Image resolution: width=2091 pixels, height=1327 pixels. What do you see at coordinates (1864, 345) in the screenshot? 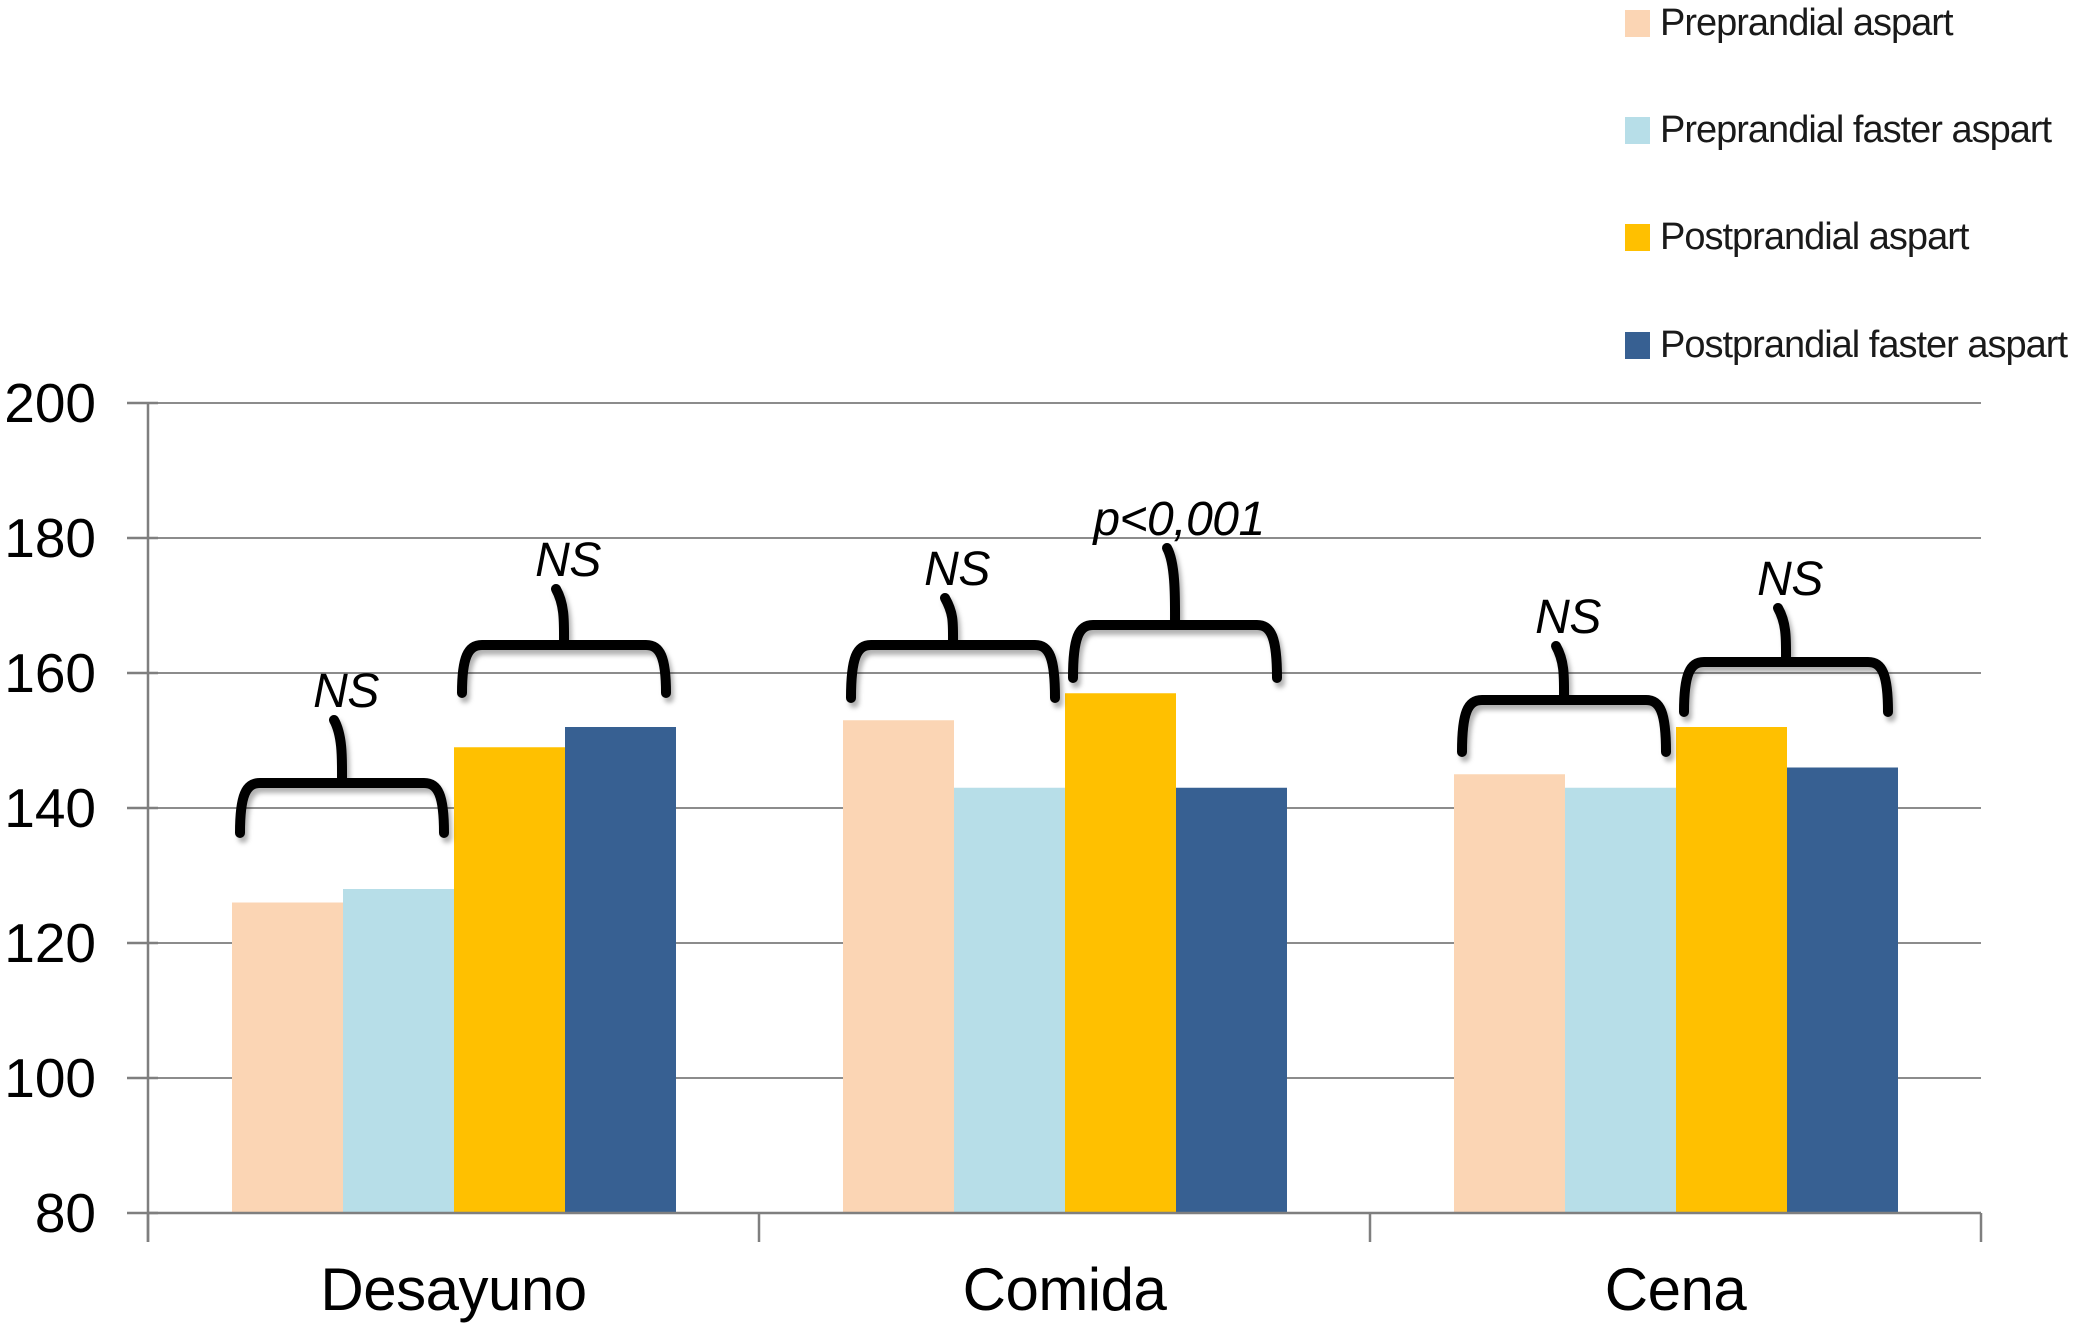
I see `legend-label: Postprandial faster aspart` at bounding box center [1864, 345].